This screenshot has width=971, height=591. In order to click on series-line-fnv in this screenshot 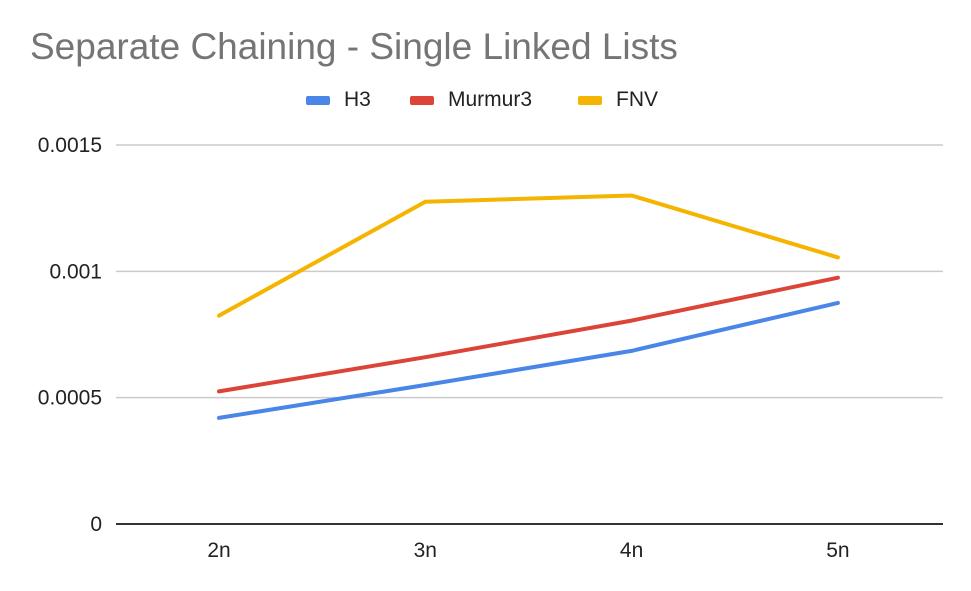, I will do `click(528, 255)`.